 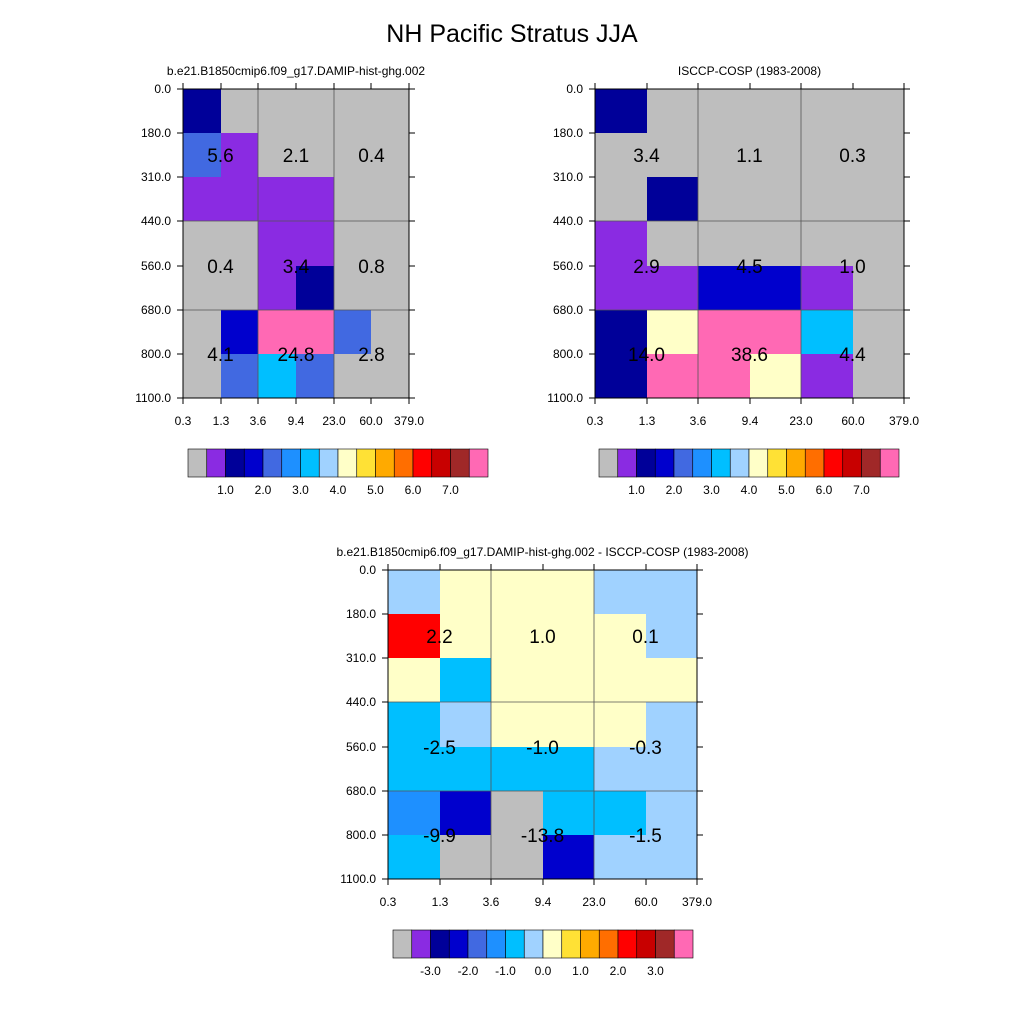 What do you see at coordinates (645, 748) in the screenshot?
I see `block-total-label: -0.3` at bounding box center [645, 748].